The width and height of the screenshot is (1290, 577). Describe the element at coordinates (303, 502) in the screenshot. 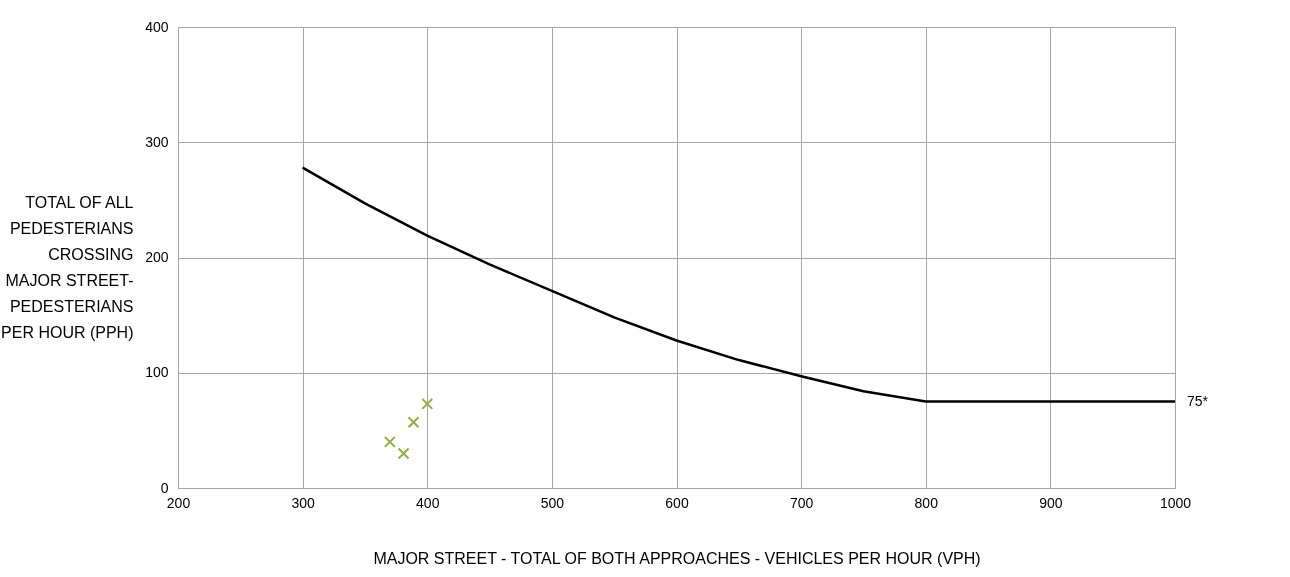

I see `x-tick-label: 300` at that location.